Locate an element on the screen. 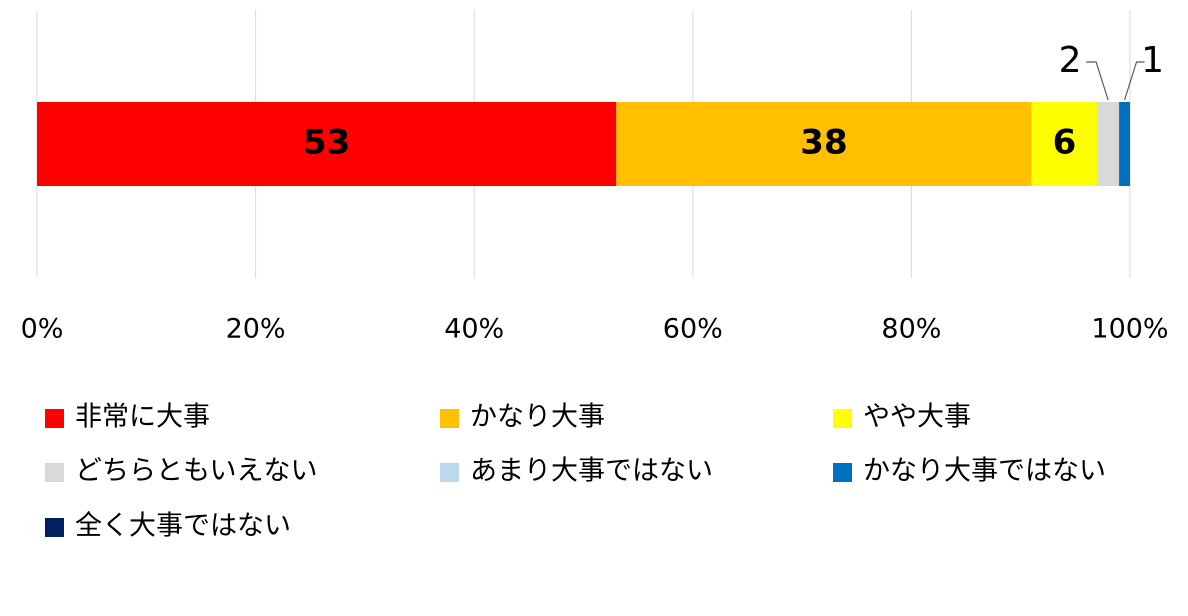  legend-label: どちらともいえない is located at coordinates (196, 471).